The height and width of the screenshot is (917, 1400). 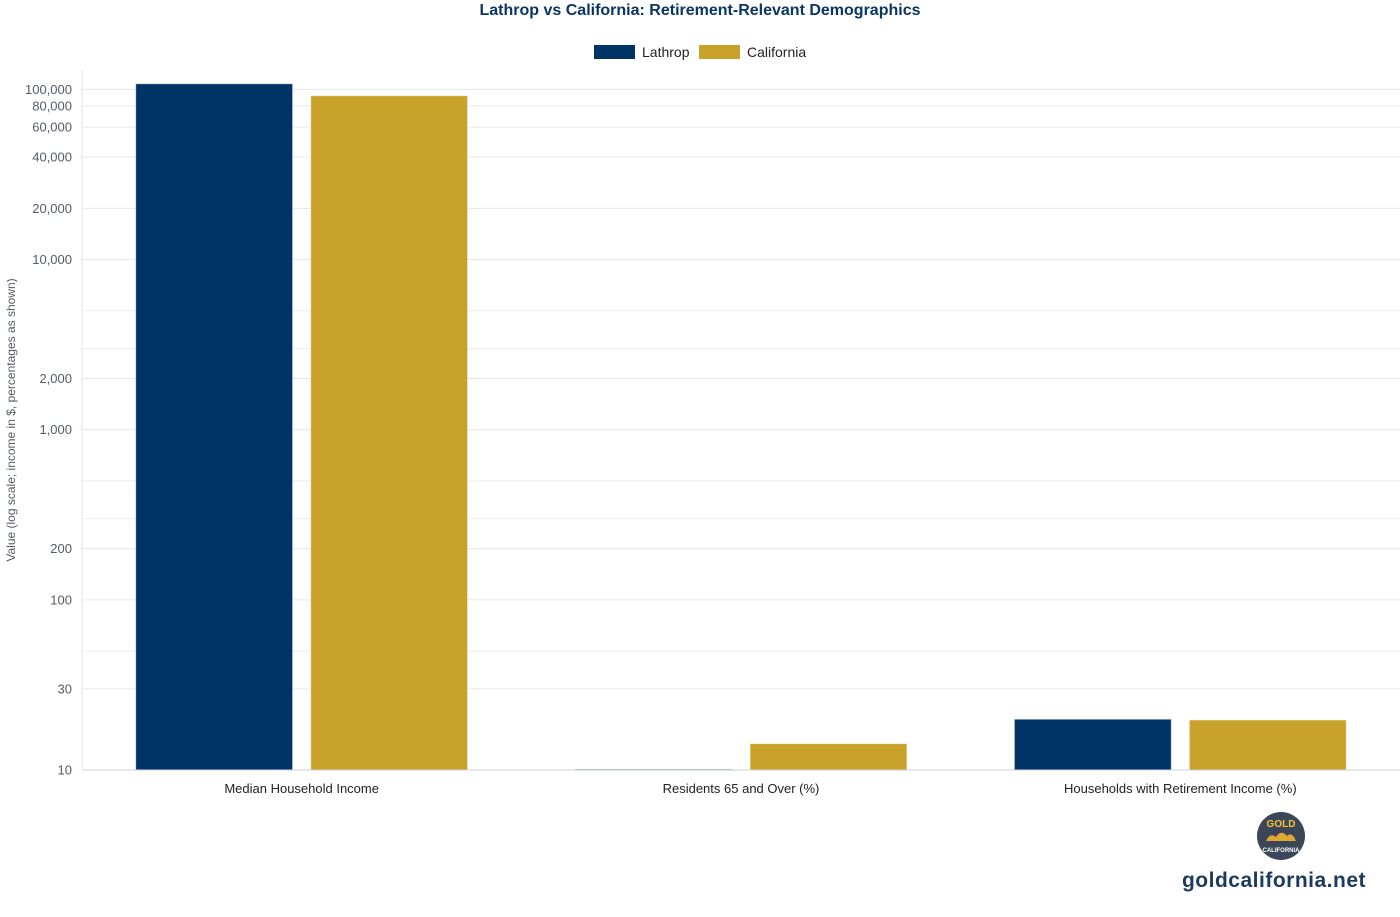 I want to click on y-tick-label: 1,000, so click(x=55, y=429).